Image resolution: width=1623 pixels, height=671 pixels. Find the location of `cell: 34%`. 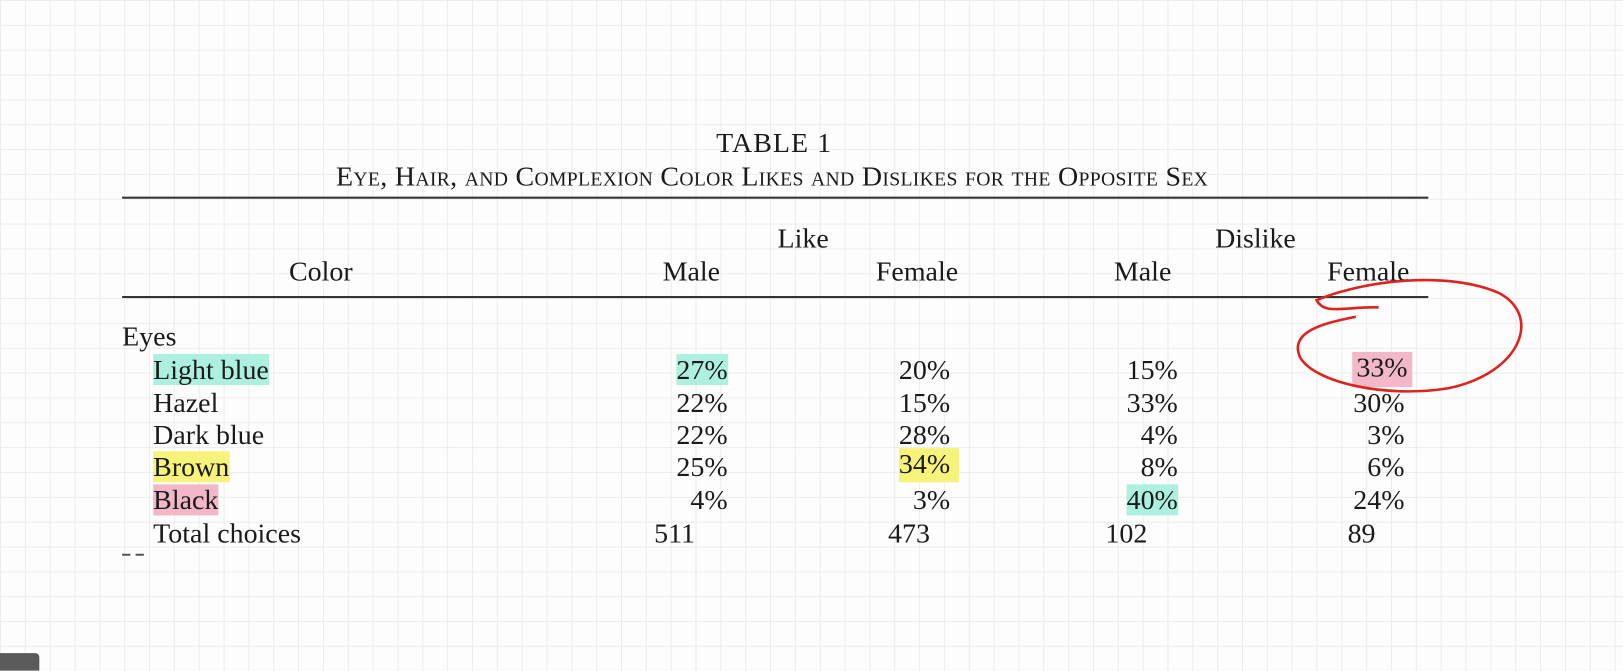

cell: 34% is located at coordinates (928, 465).